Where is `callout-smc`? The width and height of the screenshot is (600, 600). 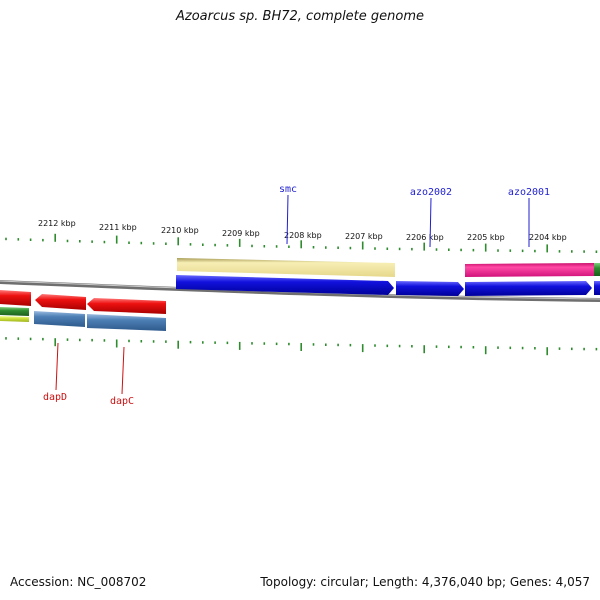 callout-smc is located at coordinates (287, 219).